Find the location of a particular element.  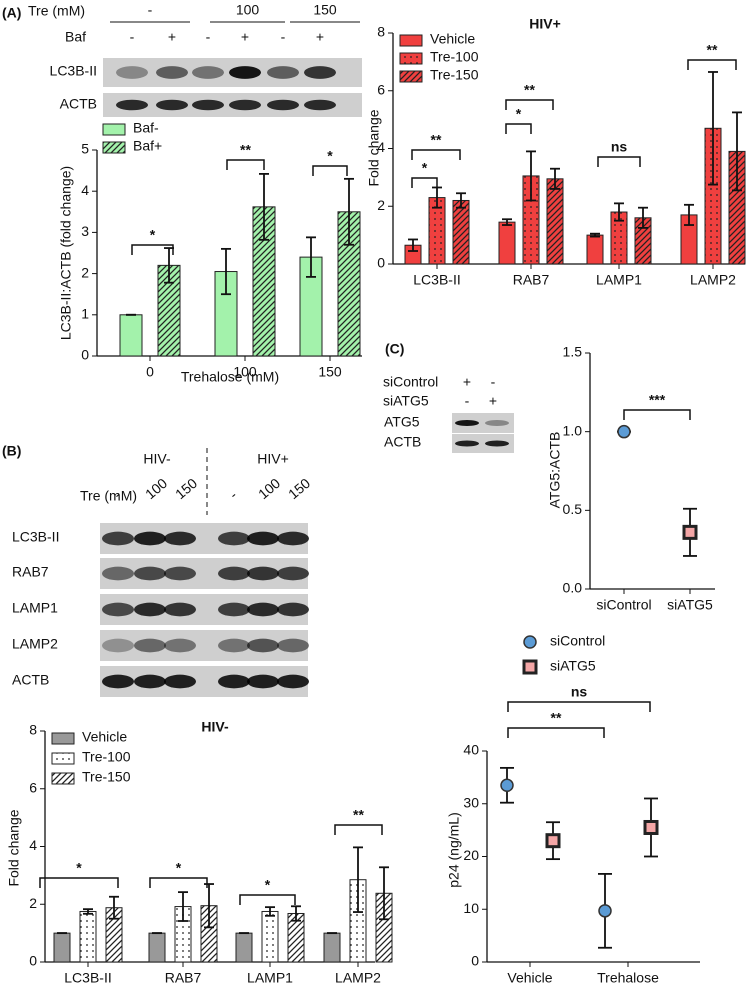

y-axis-label: p24 (ng/mL) is located at coordinates (454, 849).